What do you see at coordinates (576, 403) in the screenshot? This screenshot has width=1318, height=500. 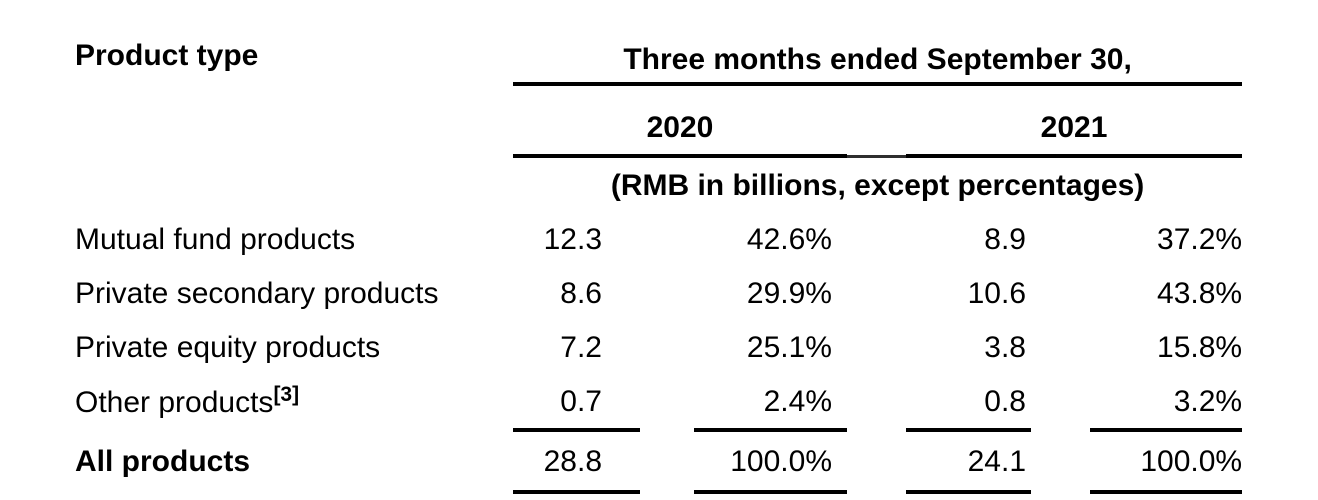 I see `amount-2020-cell: 0.7` at bounding box center [576, 403].